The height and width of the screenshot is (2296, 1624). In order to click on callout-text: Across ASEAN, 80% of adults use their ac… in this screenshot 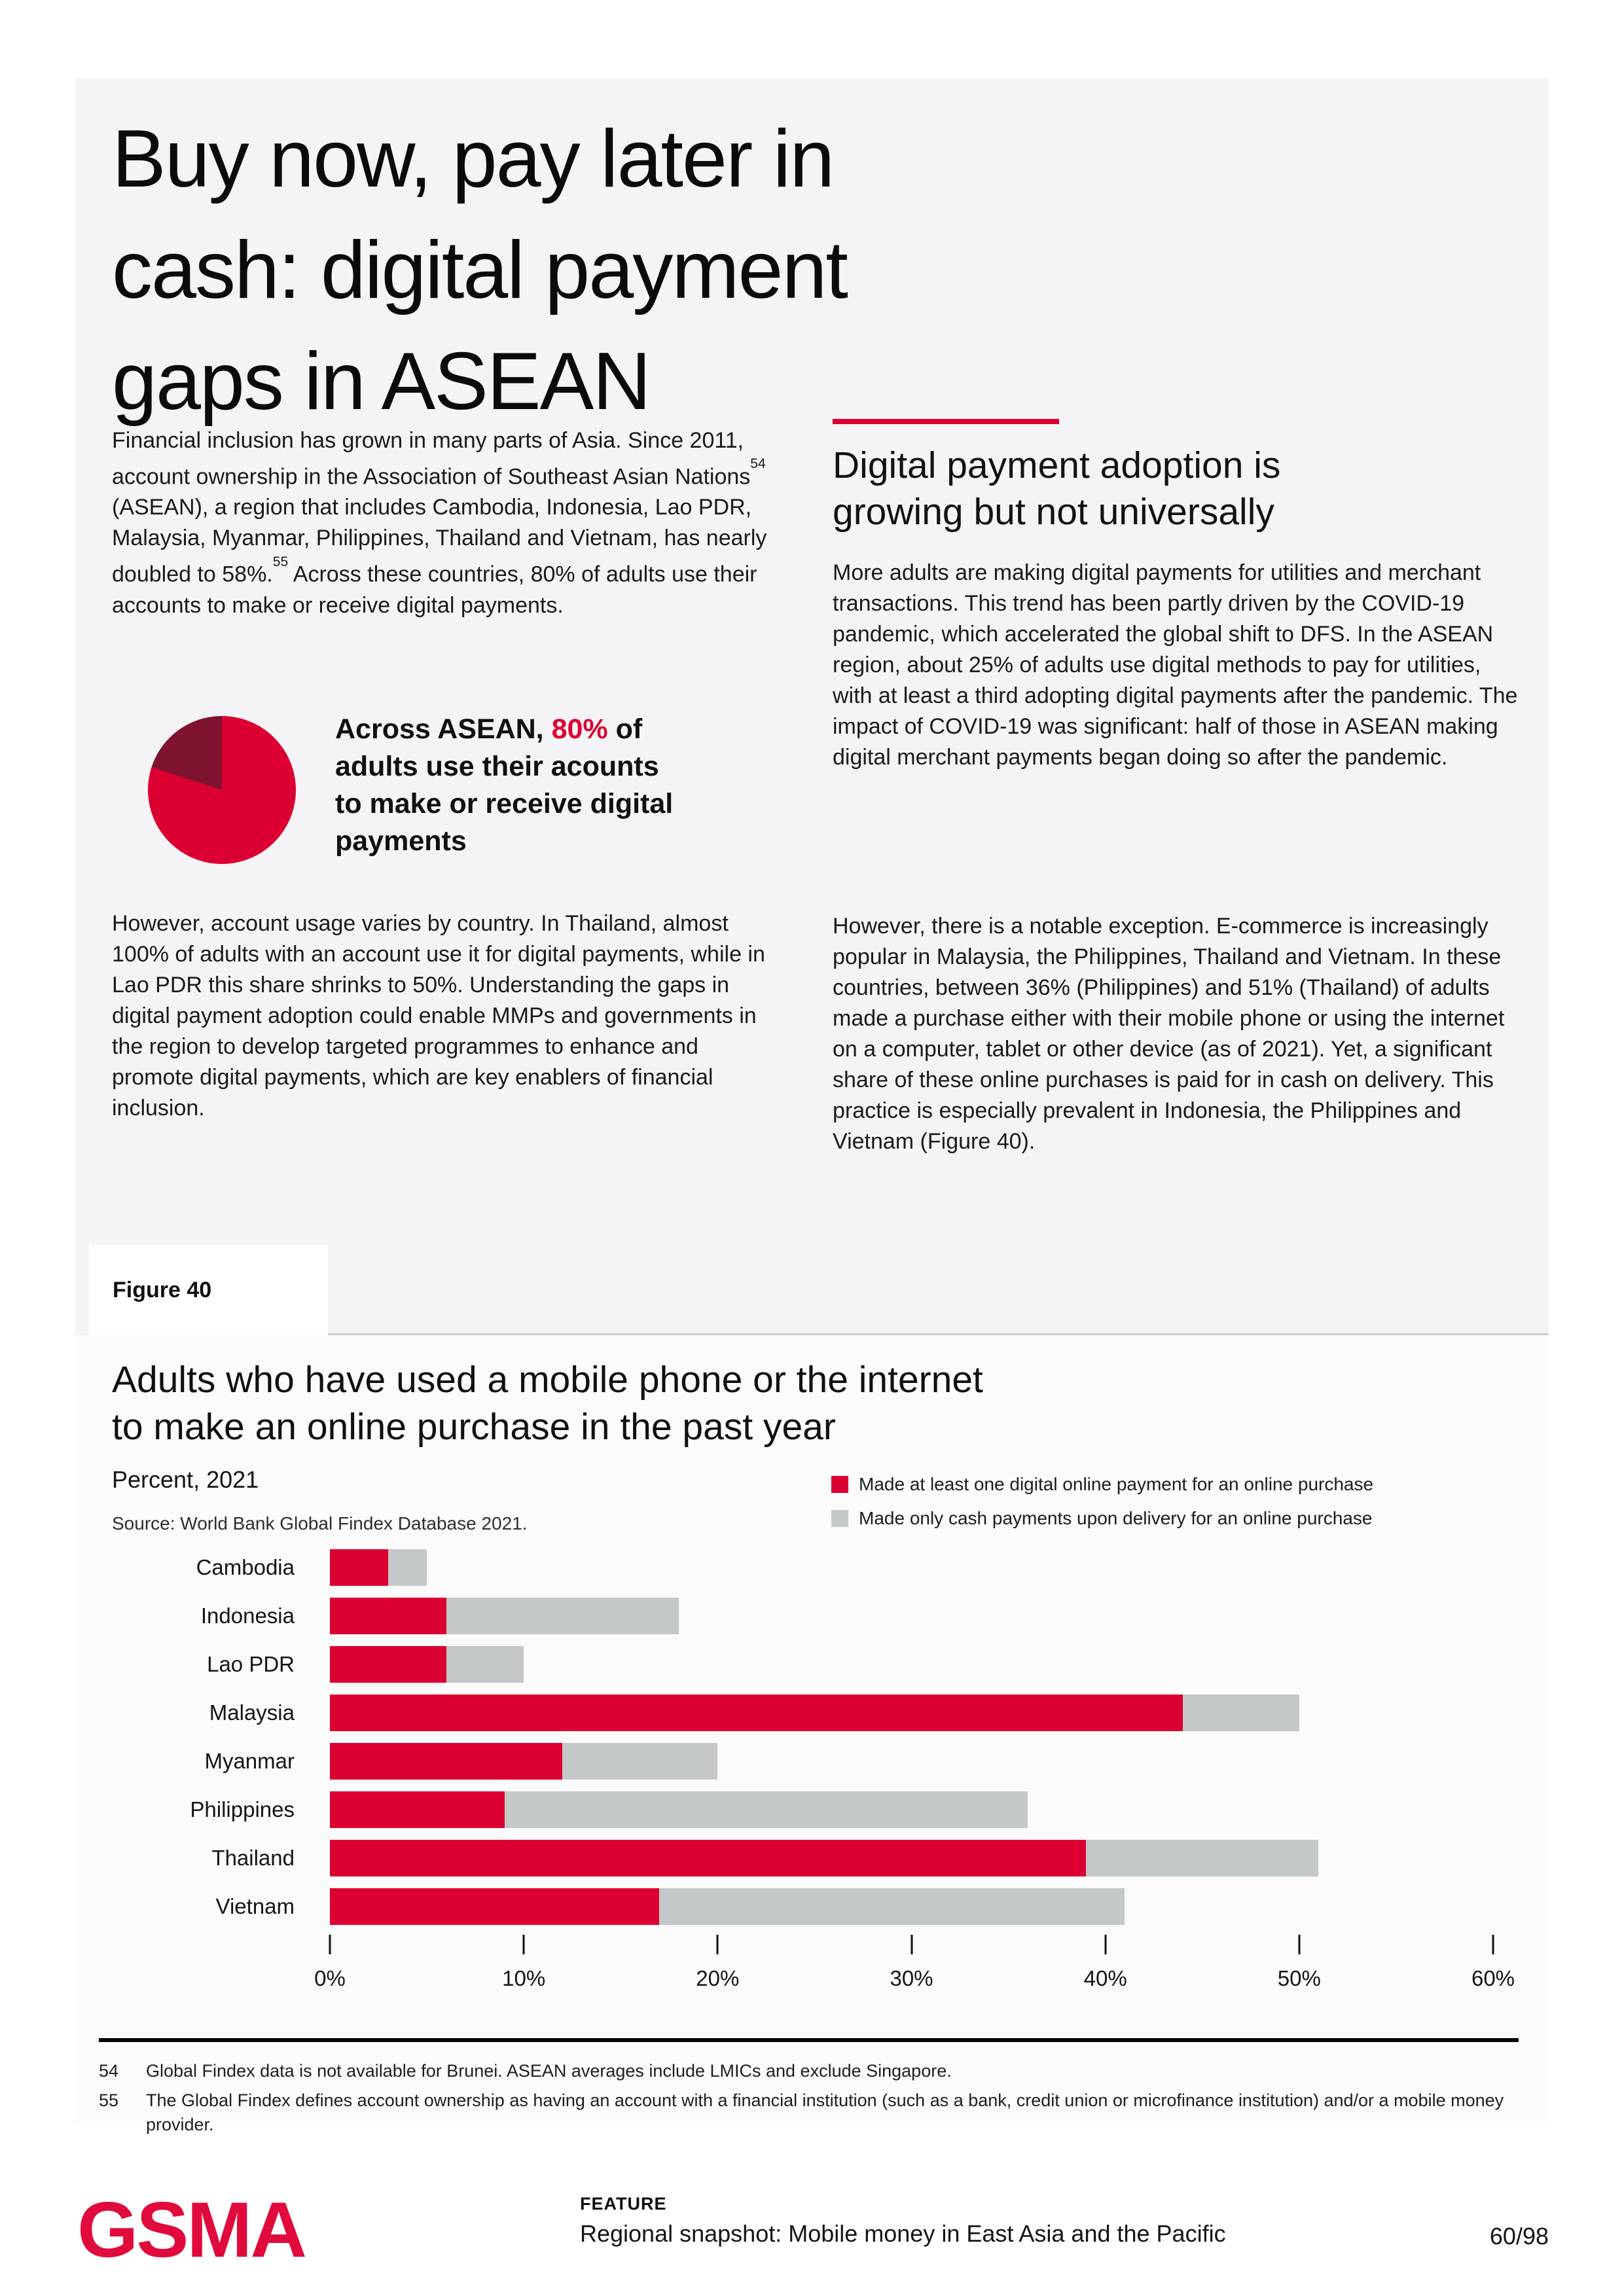, I will do `click(570, 785)`.